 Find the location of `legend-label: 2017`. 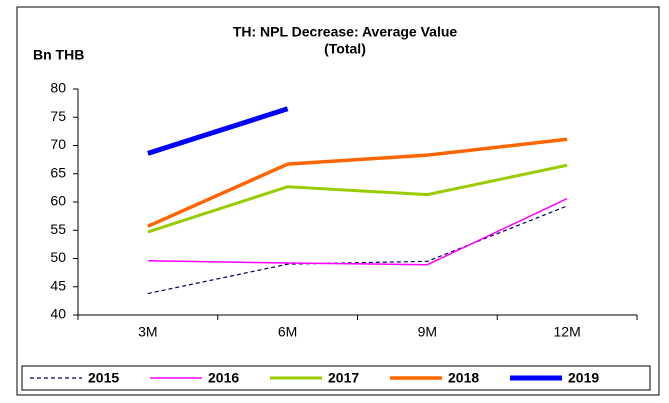

legend-label: 2017 is located at coordinates (343, 378).